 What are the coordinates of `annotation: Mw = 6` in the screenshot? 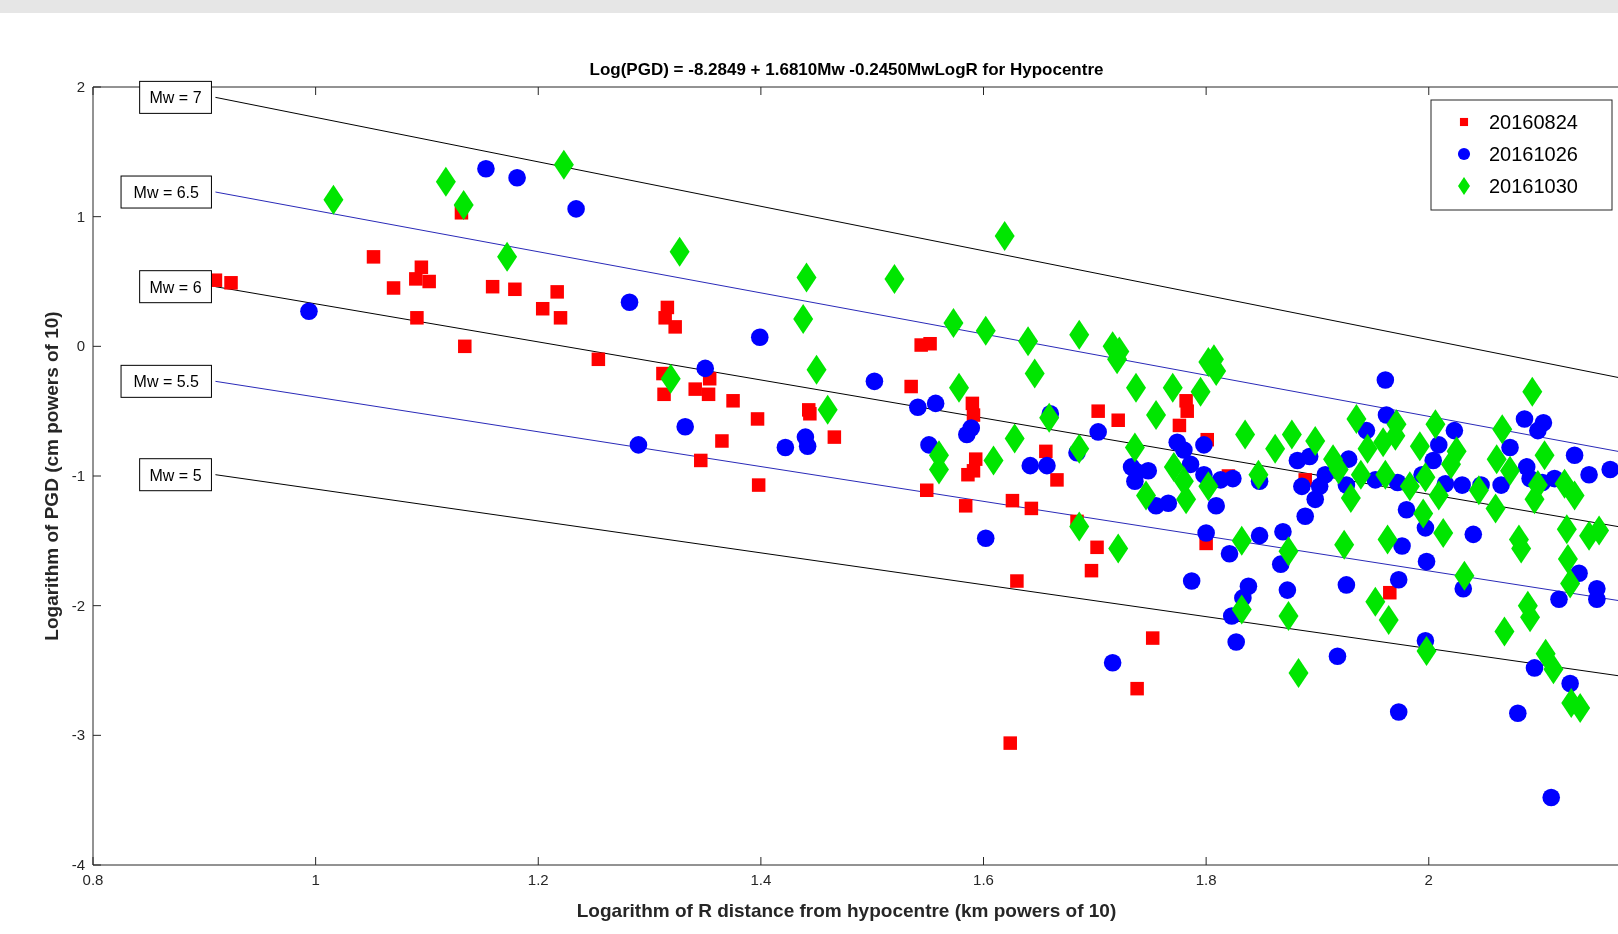 It's located at (175, 287).